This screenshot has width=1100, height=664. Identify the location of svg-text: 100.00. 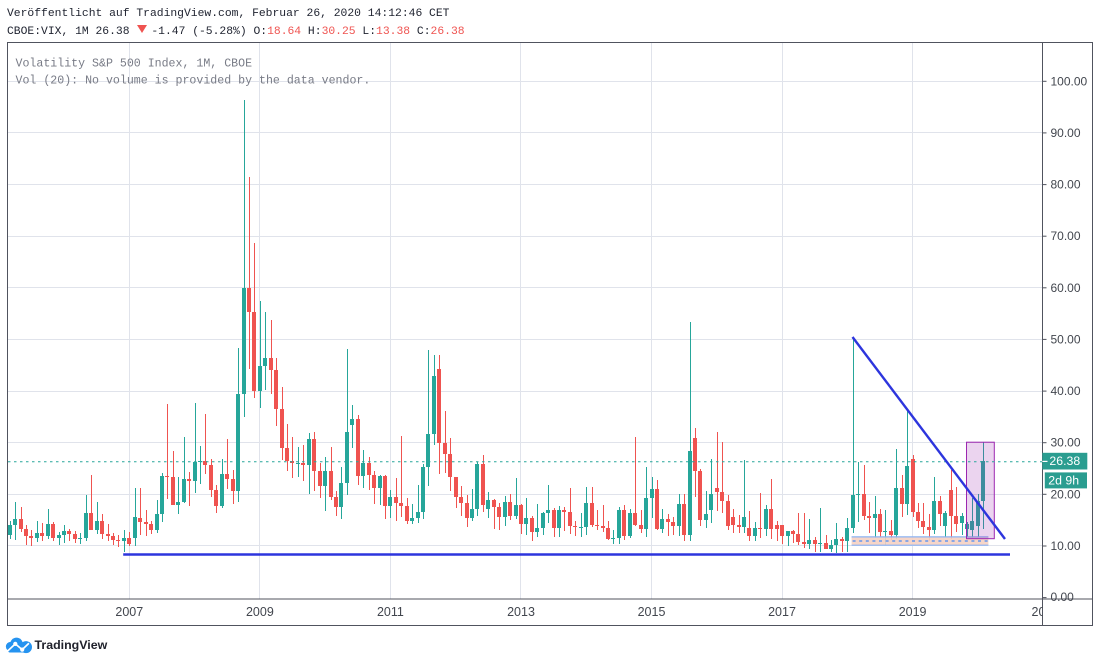
(1069, 81).